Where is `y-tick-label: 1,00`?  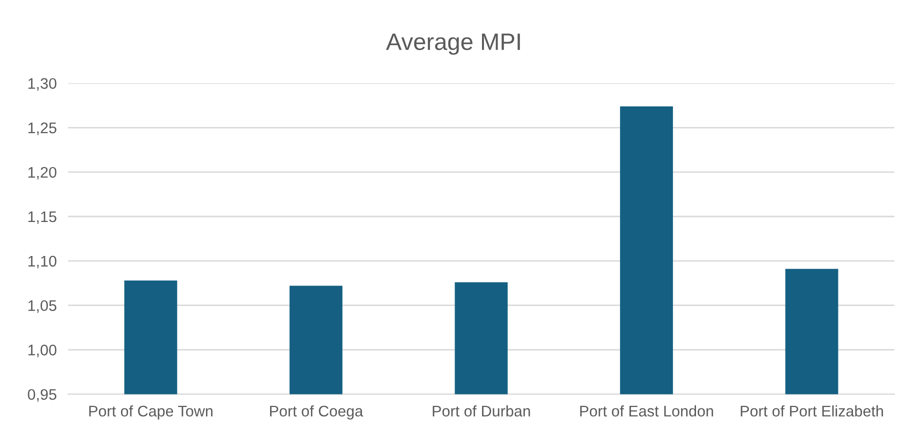
y-tick-label: 1,00 is located at coordinates (42, 351).